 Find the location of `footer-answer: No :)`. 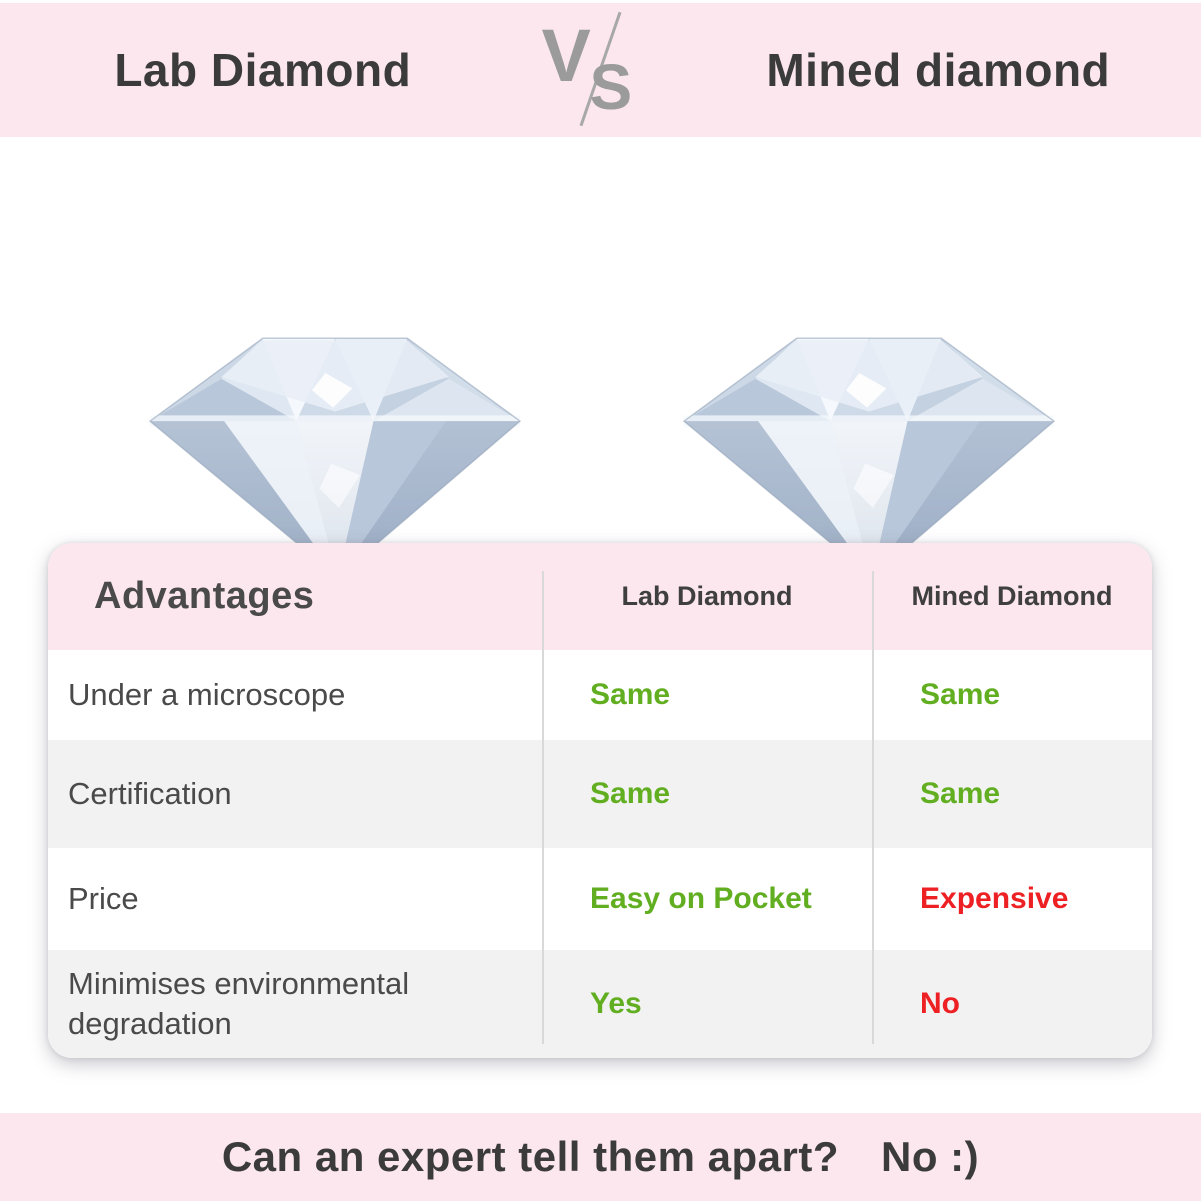

footer-answer: No :) is located at coordinates (930, 1156).